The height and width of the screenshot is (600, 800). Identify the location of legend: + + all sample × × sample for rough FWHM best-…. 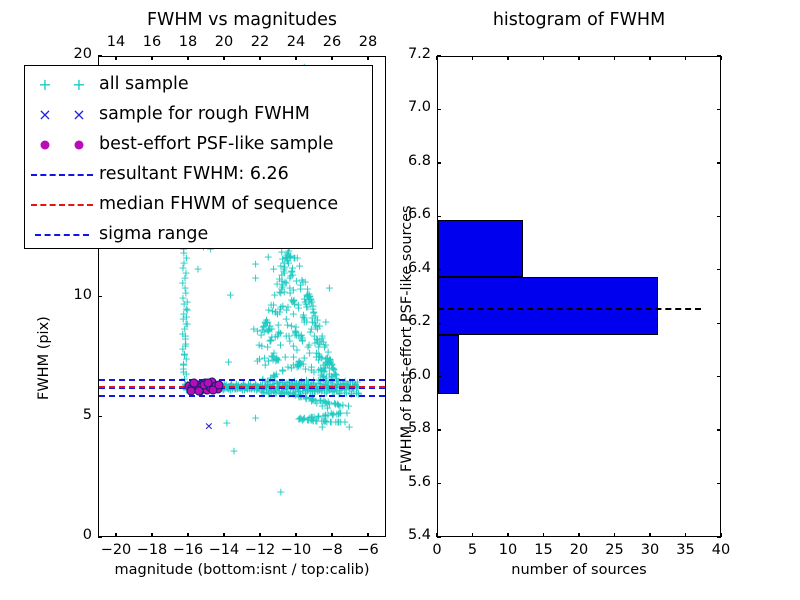
(198, 157).